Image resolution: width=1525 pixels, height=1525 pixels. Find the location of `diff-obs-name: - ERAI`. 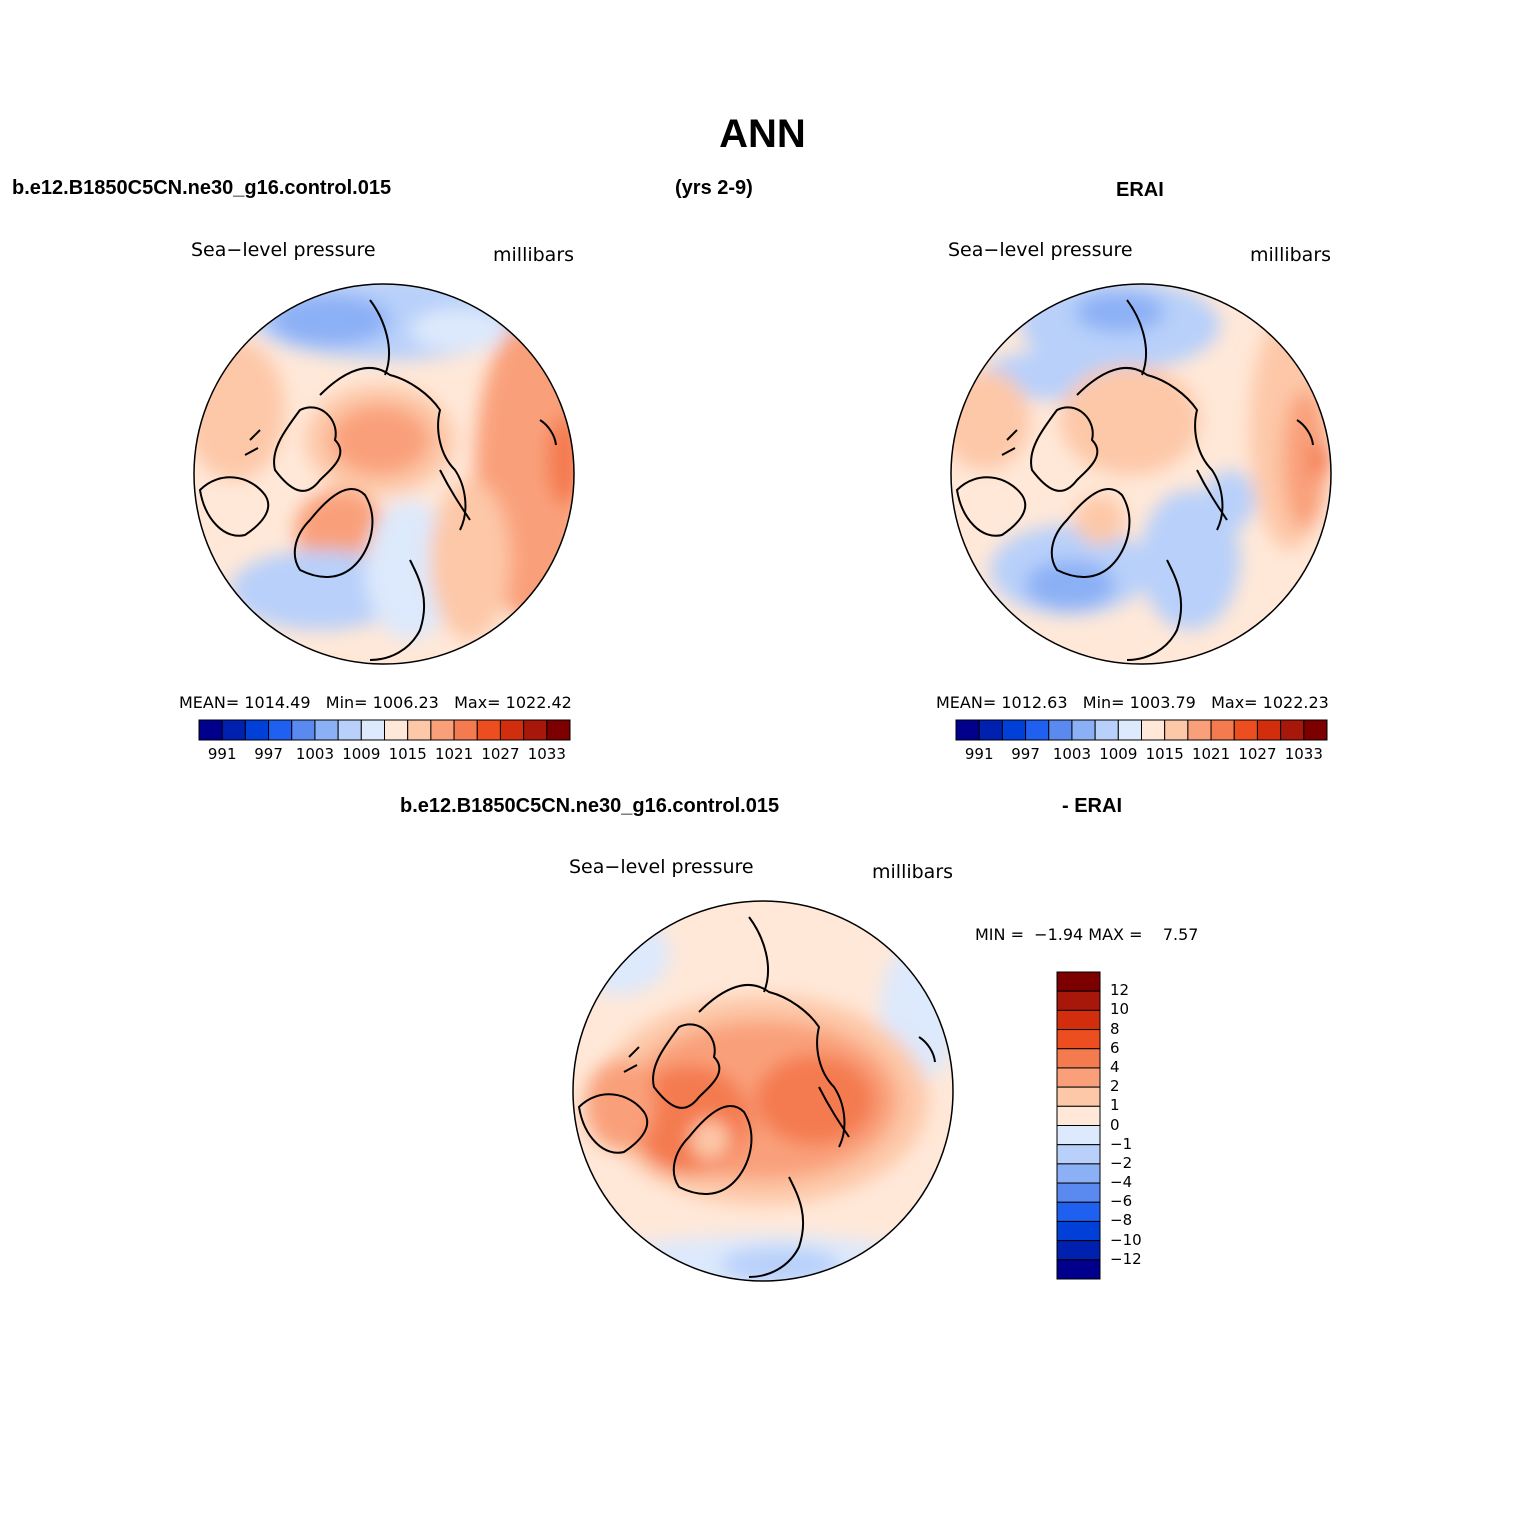

diff-obs-name: - ERAI is located at coordinates (1092, 806).